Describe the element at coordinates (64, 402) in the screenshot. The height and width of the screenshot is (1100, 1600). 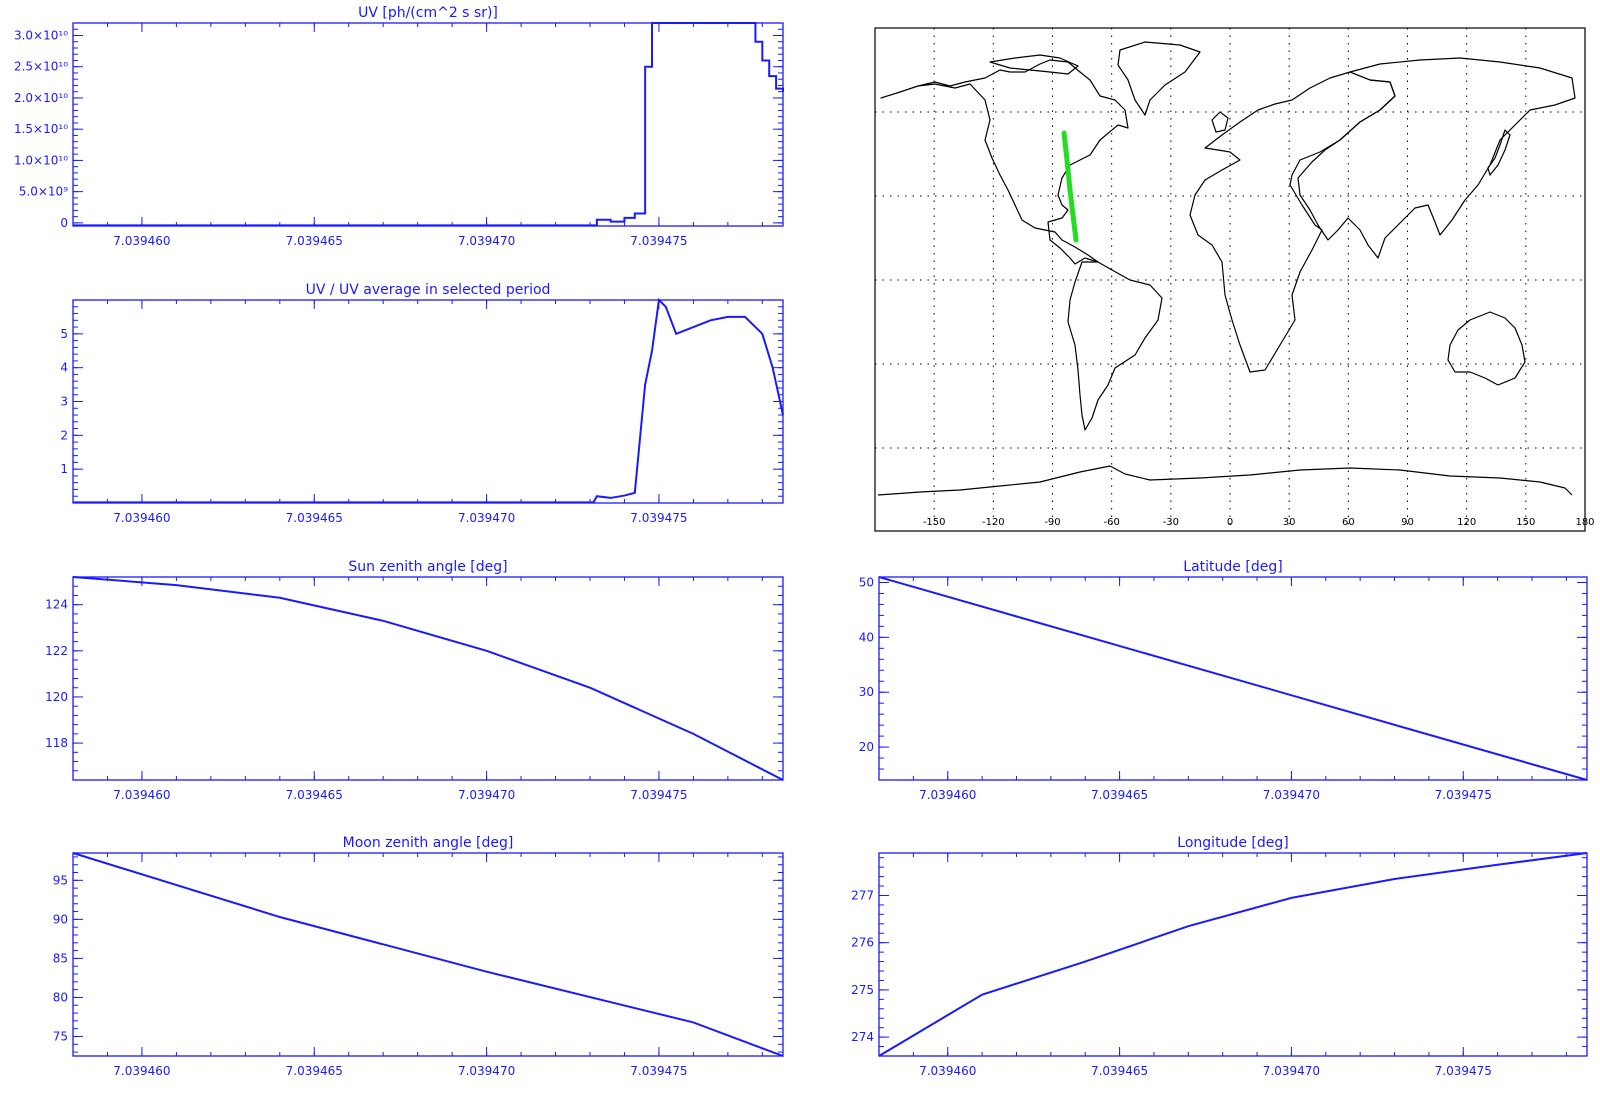
I see `y-tick-label: 3` at that location.